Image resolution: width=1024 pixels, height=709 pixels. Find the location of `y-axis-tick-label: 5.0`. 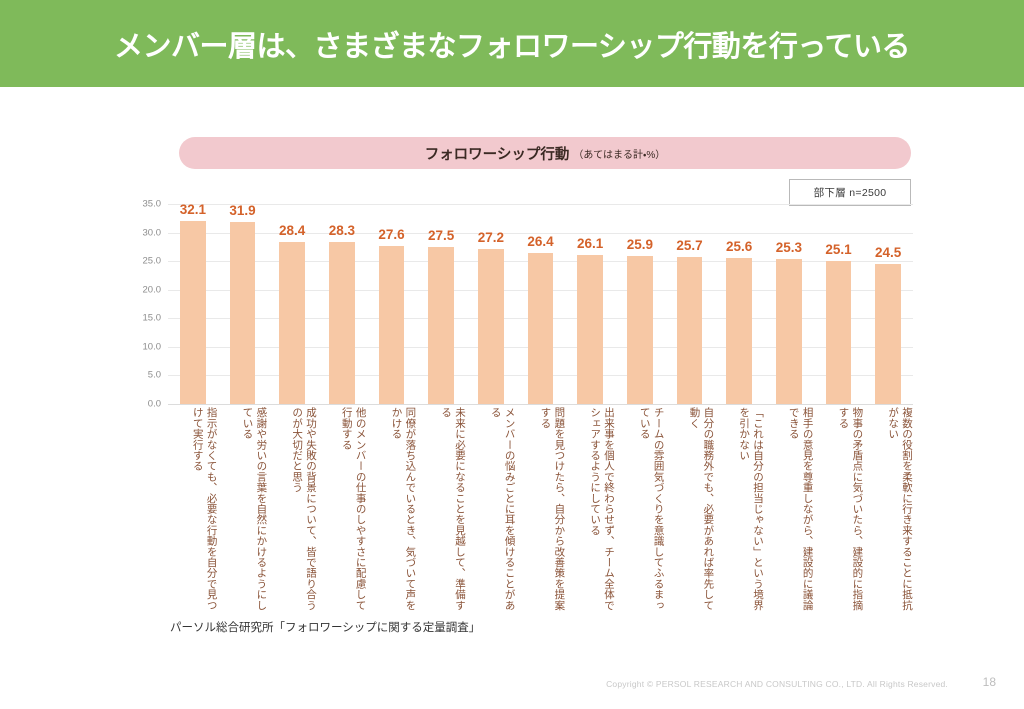

y-axis-tick-label: 5.0 is located at coordinates (154, 375).